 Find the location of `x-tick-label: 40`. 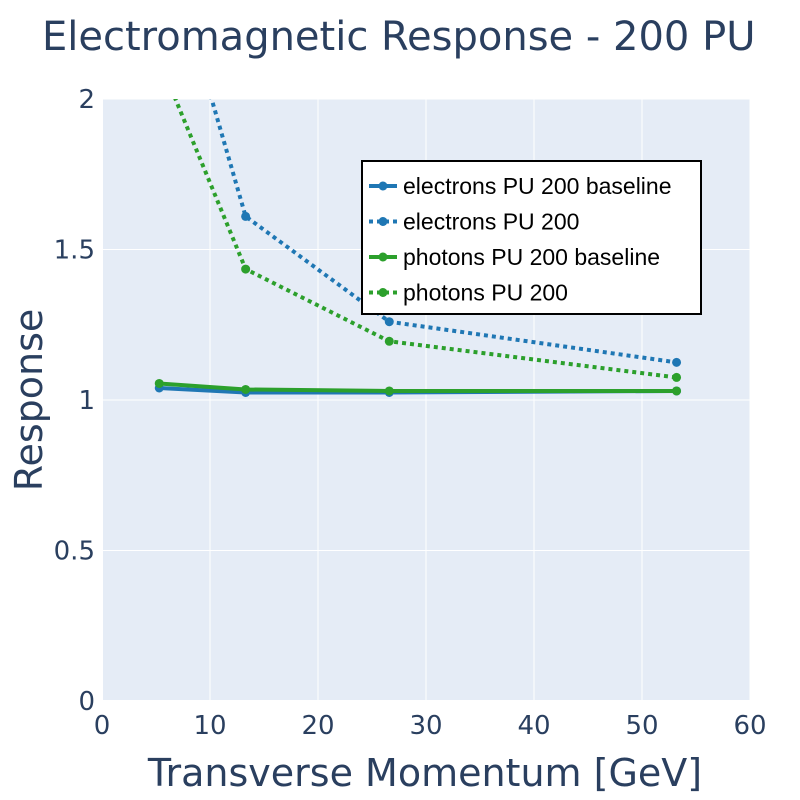

x-tick-label: 40 is located at coordinates (533, 726).